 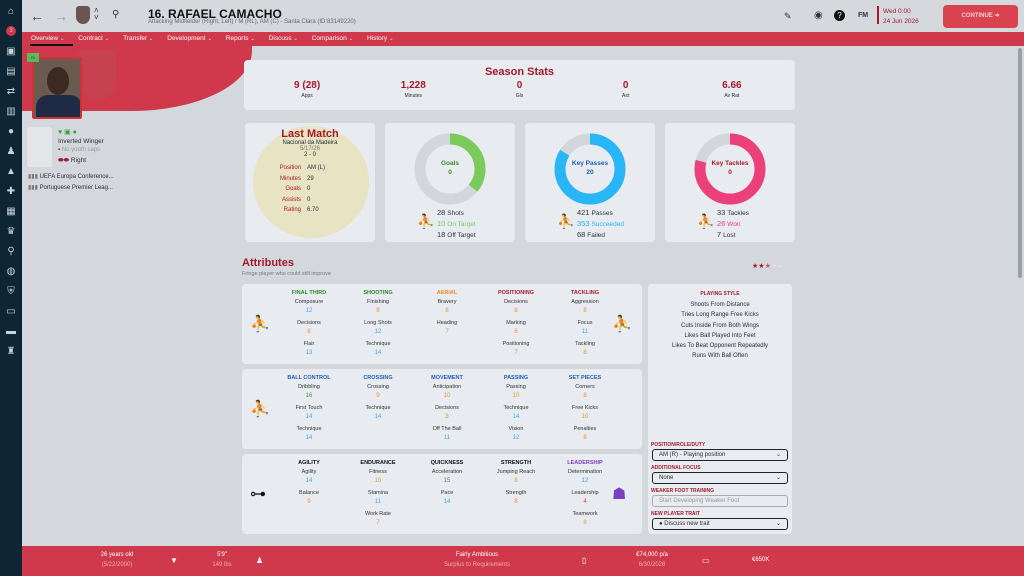 What do you see at coordinates (788, 16) in the screenshot?
I see `edit-icon: ✎` at bounding box center [788, 16].